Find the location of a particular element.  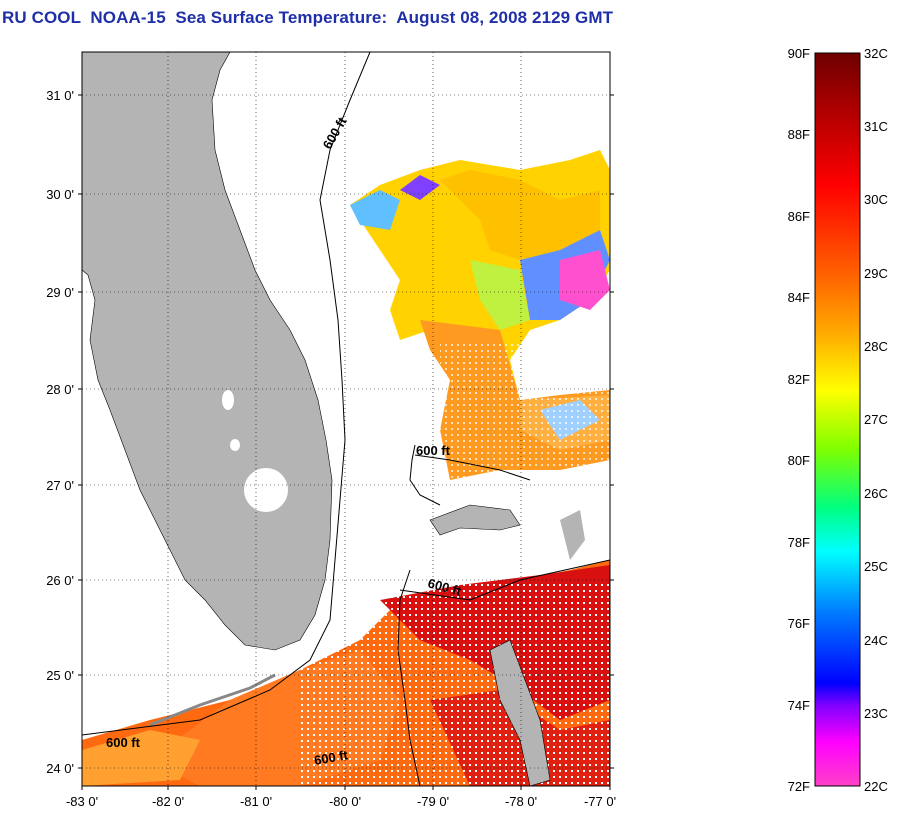

lake-okeechobee is located at coordinates (266, 490).